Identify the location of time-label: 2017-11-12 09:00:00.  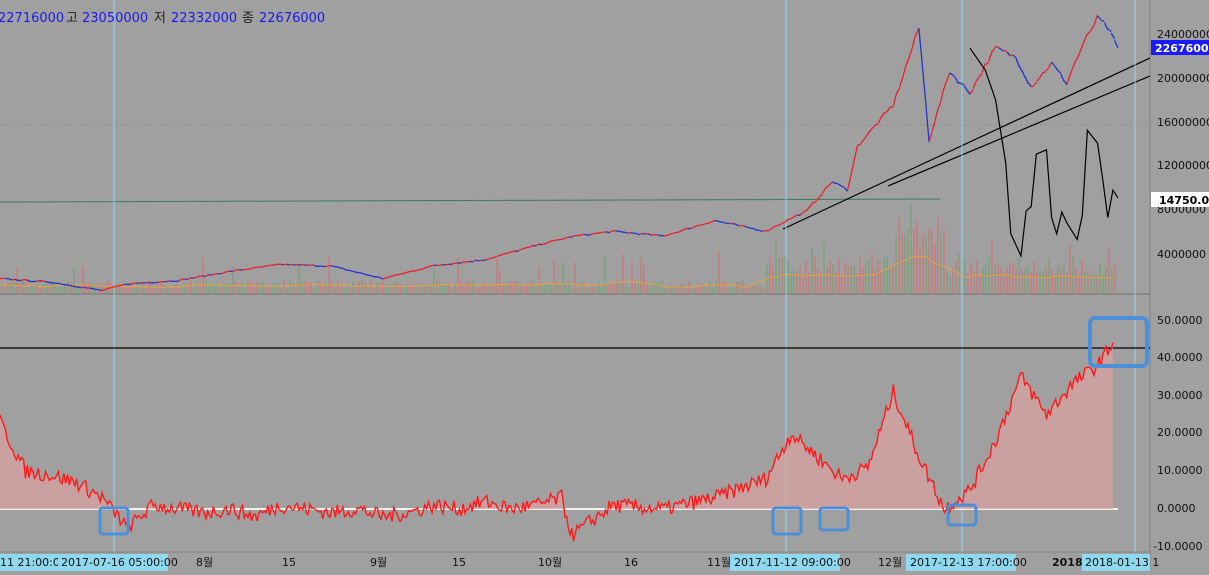
(792, 562).